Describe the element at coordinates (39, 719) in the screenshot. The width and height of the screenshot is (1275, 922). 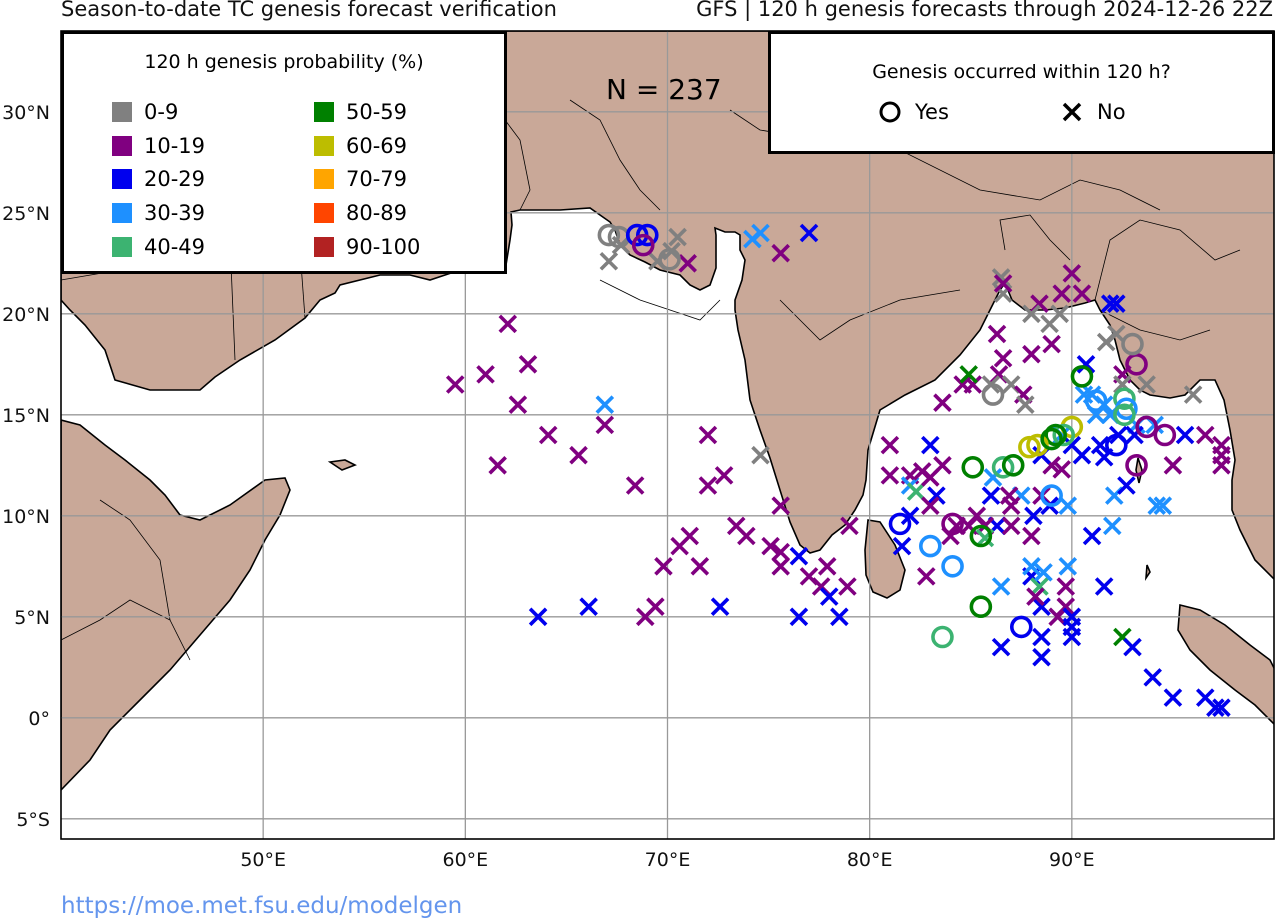
I see `y-tick-label: 0°` at that location.